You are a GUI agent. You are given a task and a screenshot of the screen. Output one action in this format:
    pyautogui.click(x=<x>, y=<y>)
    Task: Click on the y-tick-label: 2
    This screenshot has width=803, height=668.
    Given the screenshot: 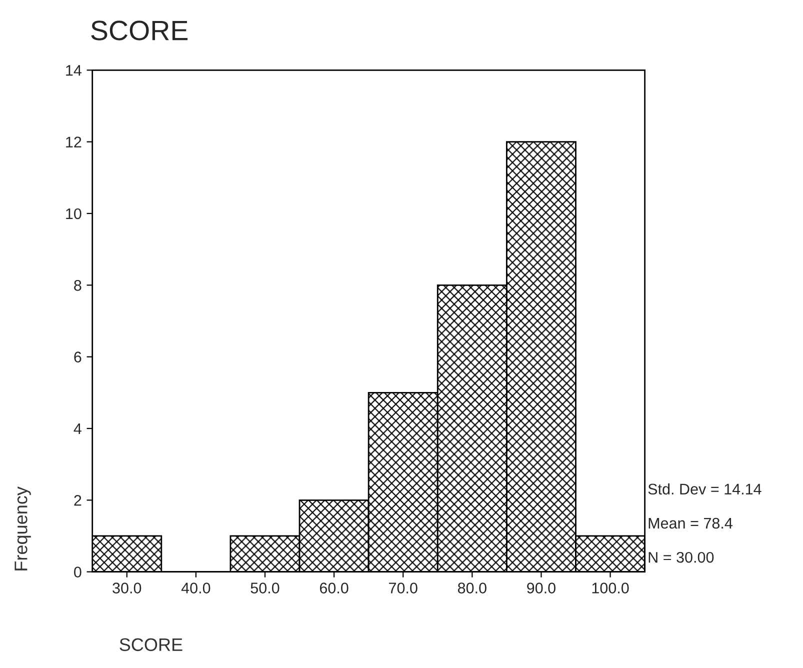 What is the action you would take?
    pyautogui.click(x=78, y=500)
    